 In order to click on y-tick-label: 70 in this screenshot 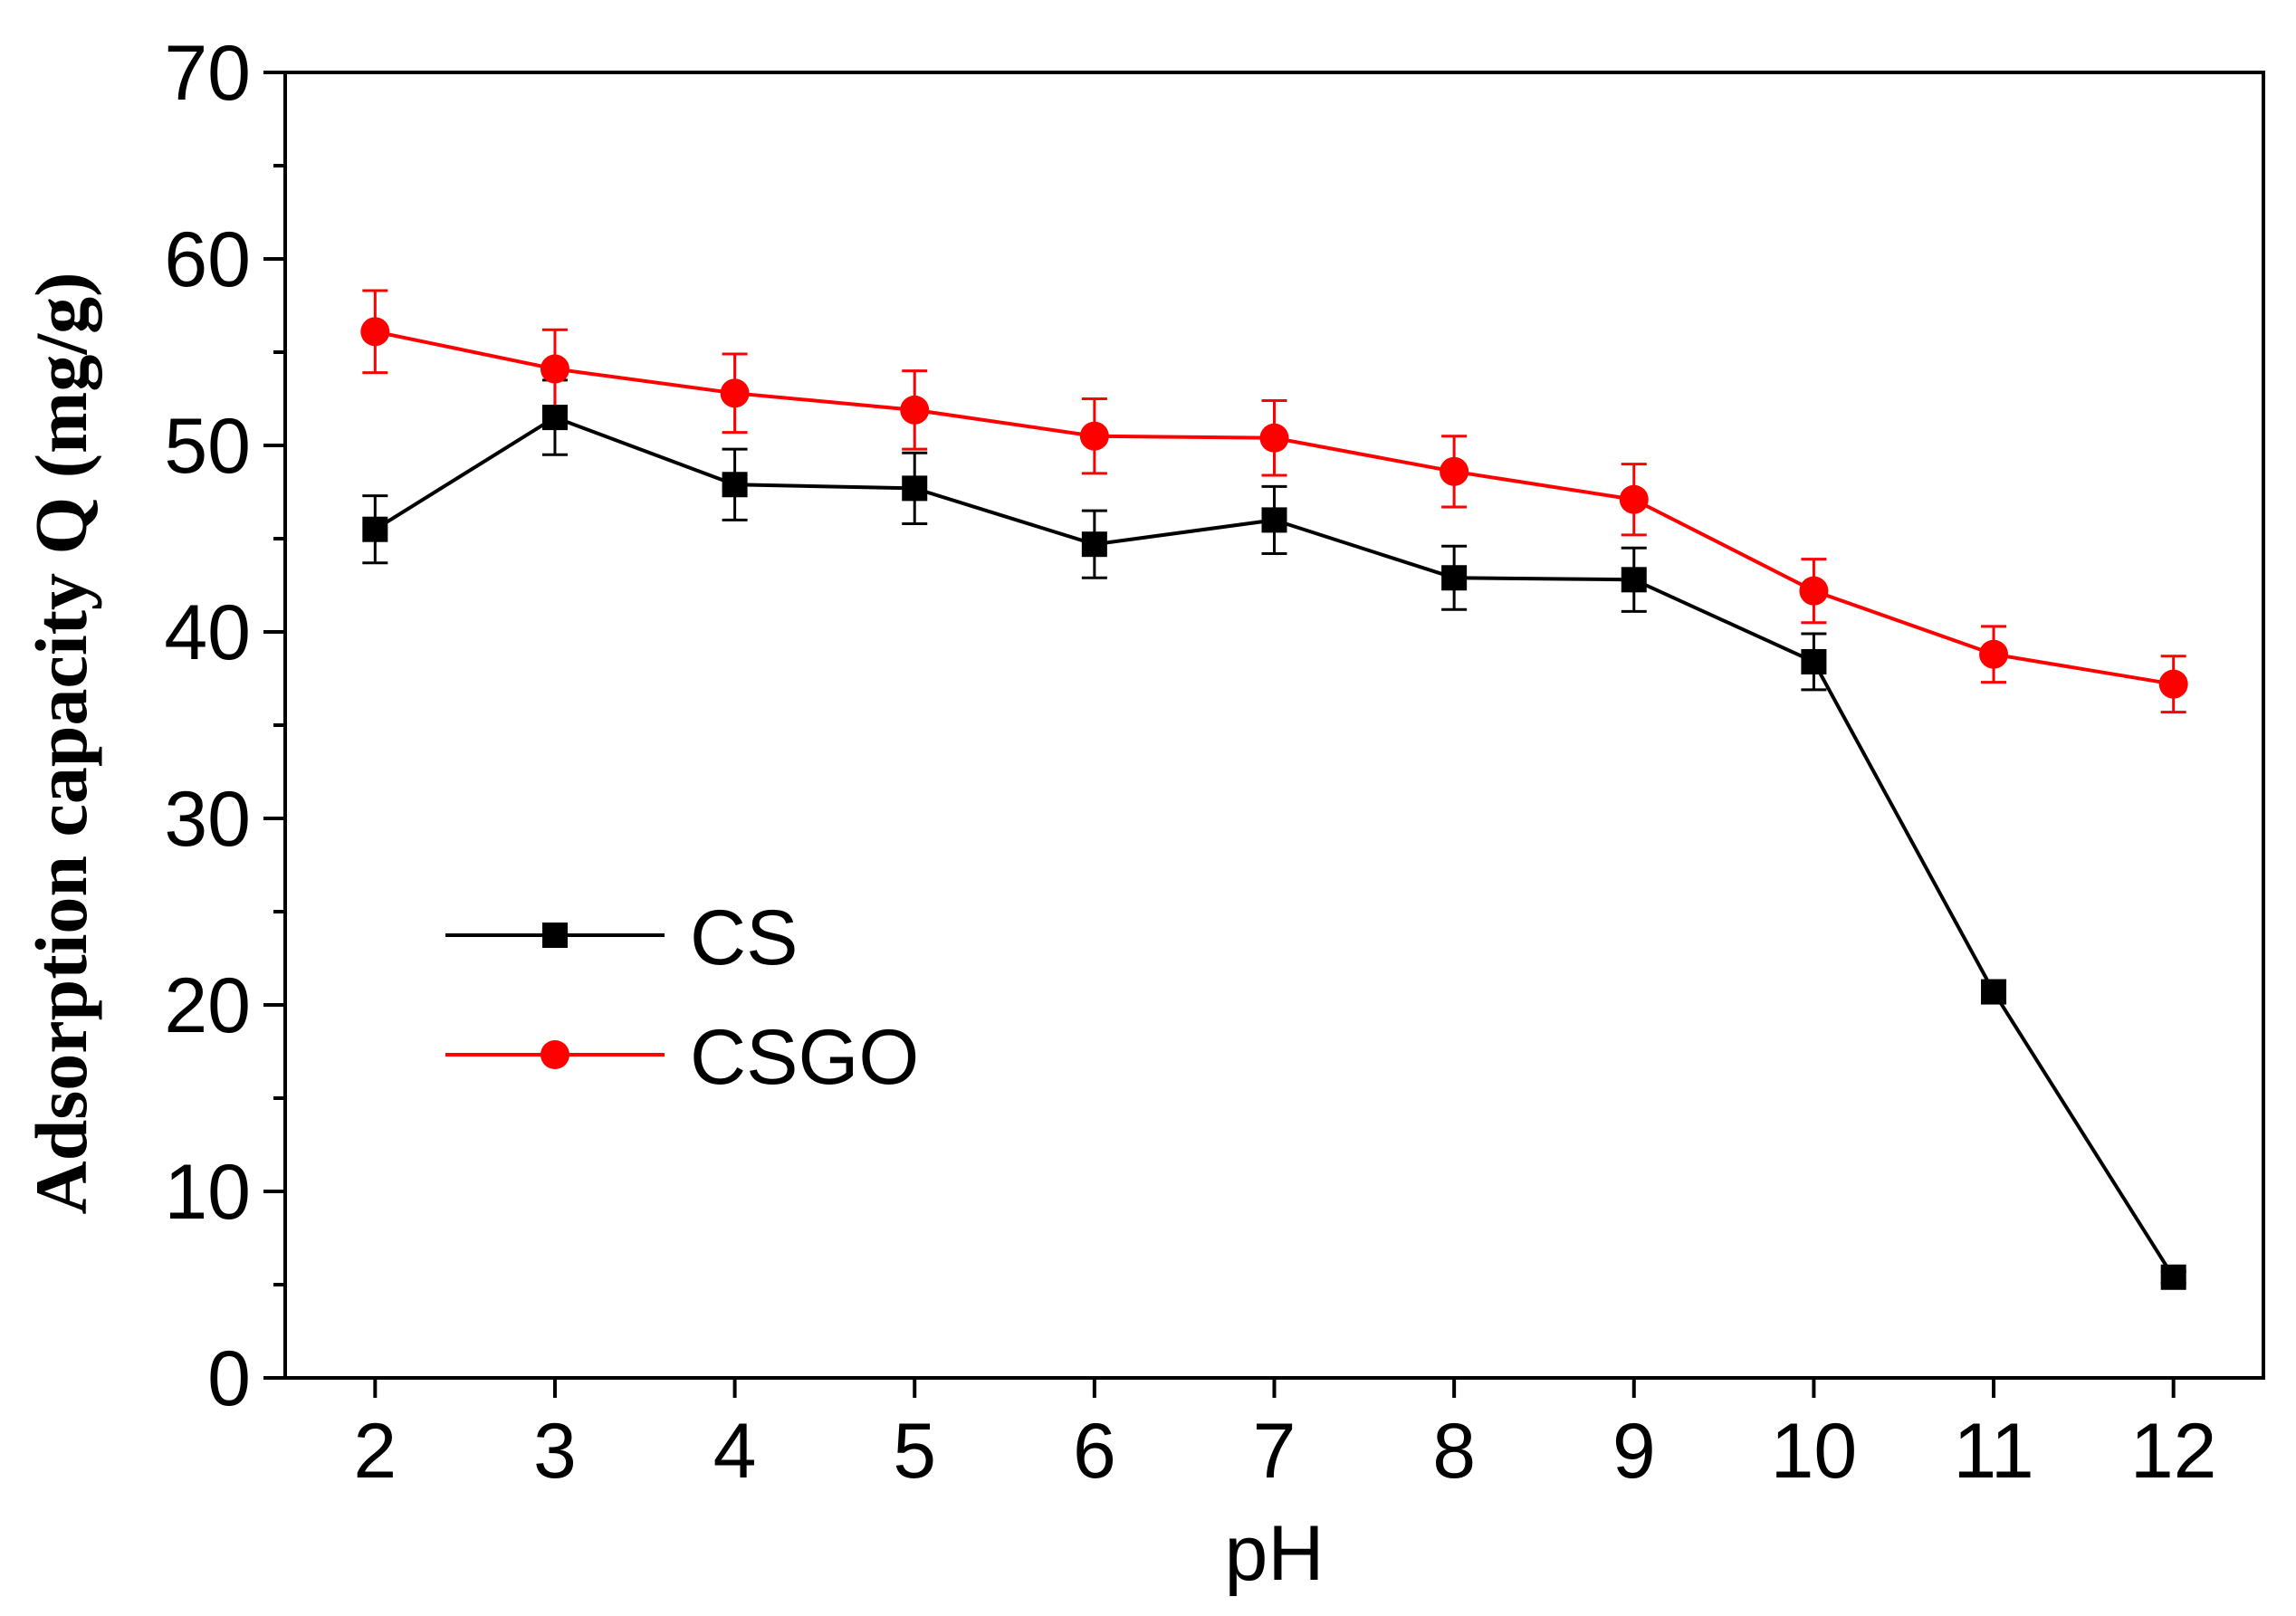, I will do `click(207, 73)`.